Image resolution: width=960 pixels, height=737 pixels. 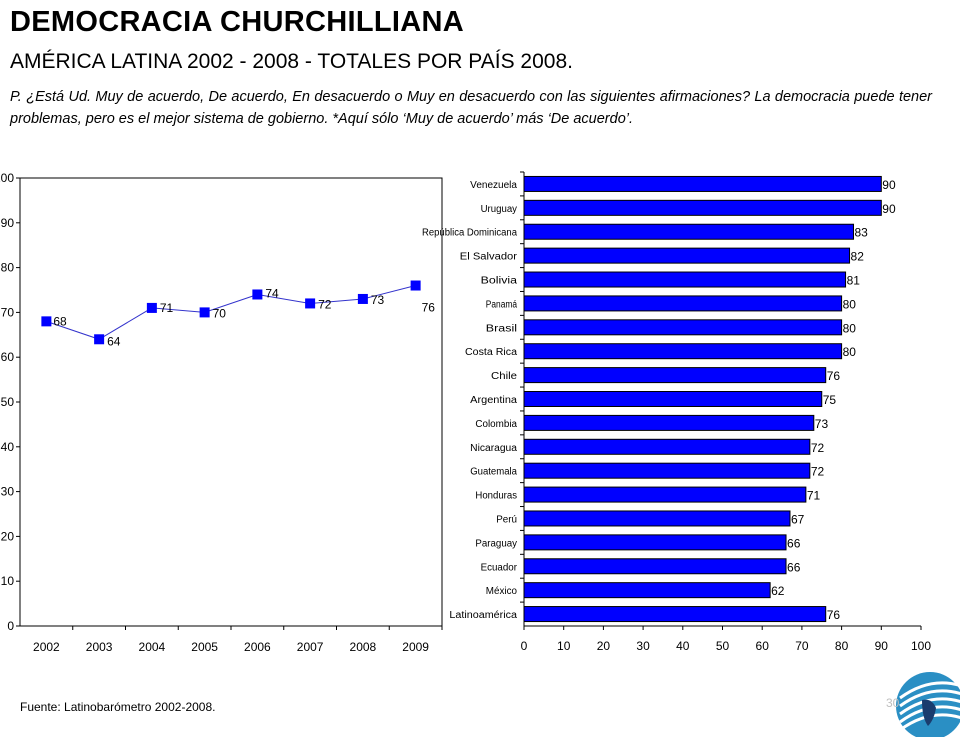 What do you see at coordinates (501, 328) in the screenshot?
I see `category-label: Brasil` at bounding box center [501, 328].